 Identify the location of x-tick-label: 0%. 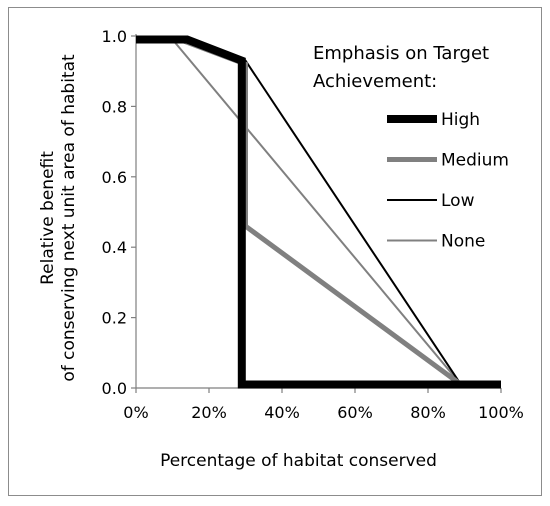
(135, 412).